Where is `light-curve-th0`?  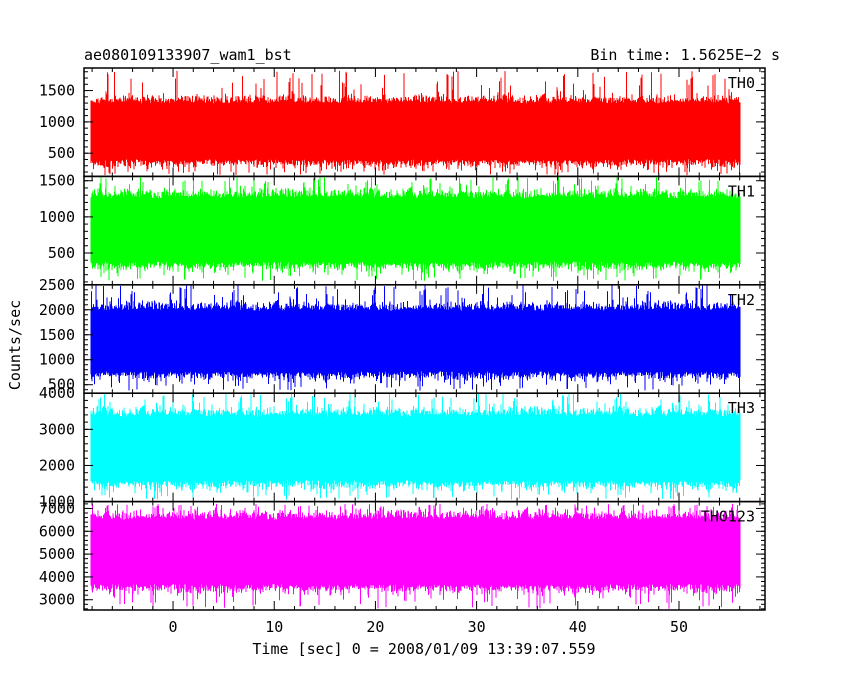
light-curve-th0 is located at coordinates (415, 123).